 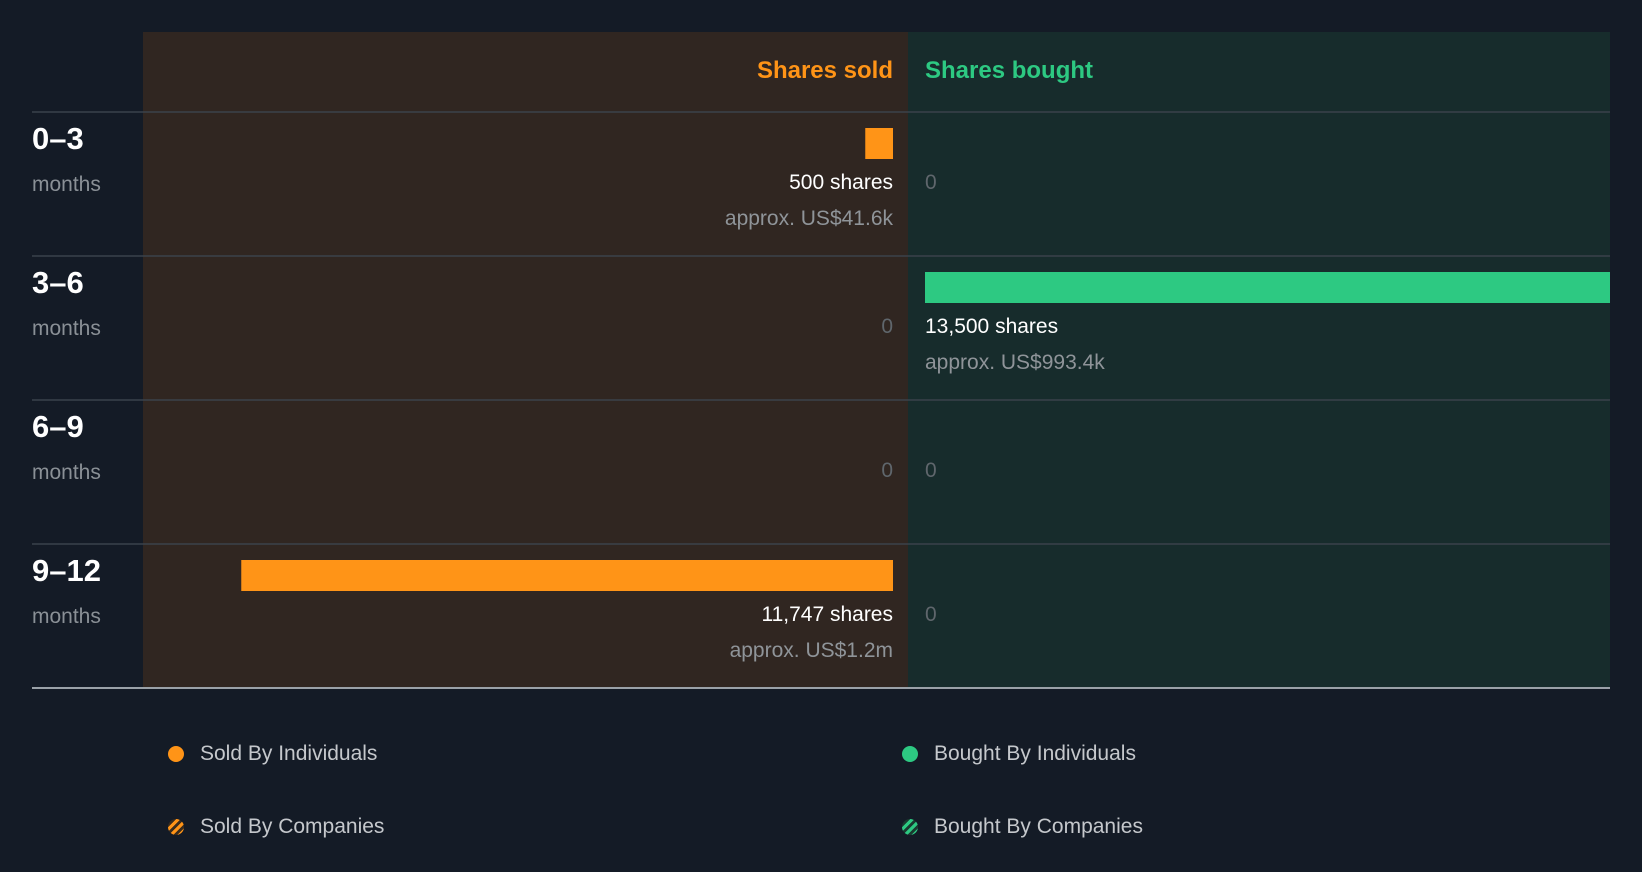 What do you see at coordinates (811, 650) in the screenshot?
I see `sold-value-label: approx. US$1.2m` at bounding box center [811, 650].